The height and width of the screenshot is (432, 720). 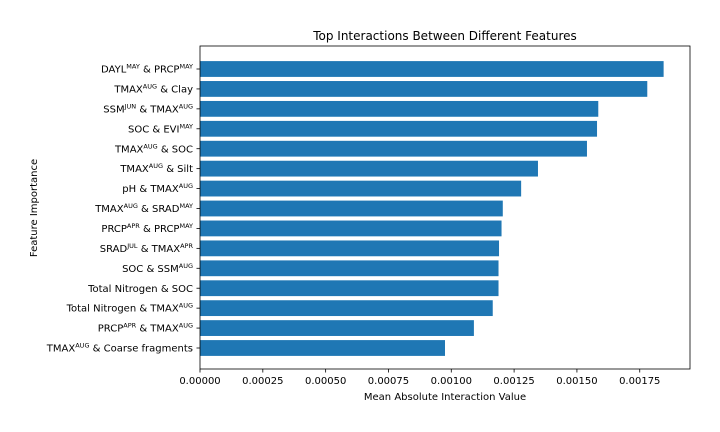 What do you see at coordinates (388, 381) in the screenshot?
I see `x-tick-label: 0.00075` at bounding box center [388, 381].